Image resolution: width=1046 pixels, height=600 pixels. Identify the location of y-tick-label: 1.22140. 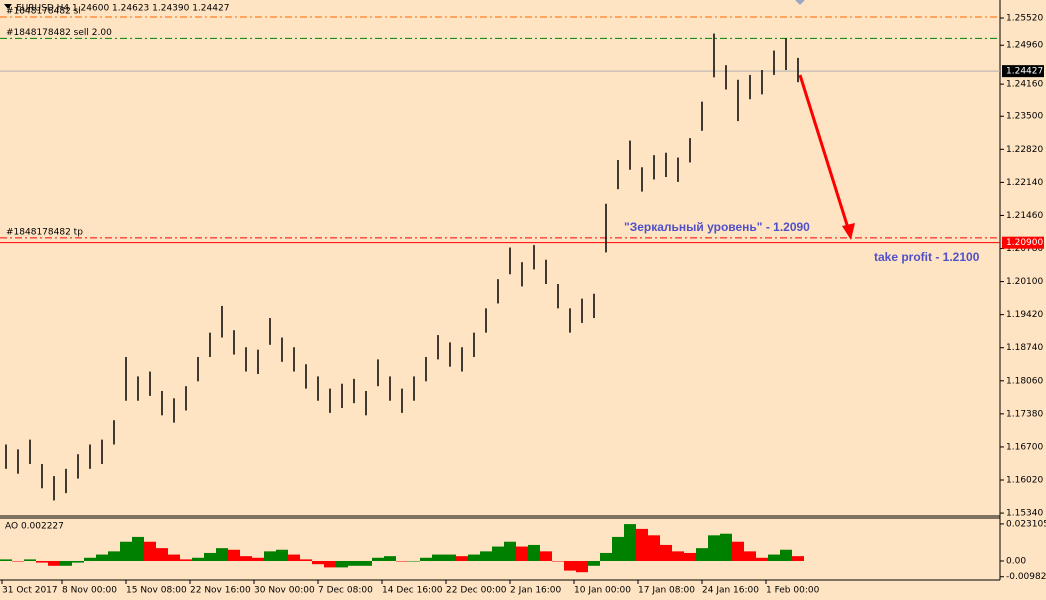
(1024, 183).